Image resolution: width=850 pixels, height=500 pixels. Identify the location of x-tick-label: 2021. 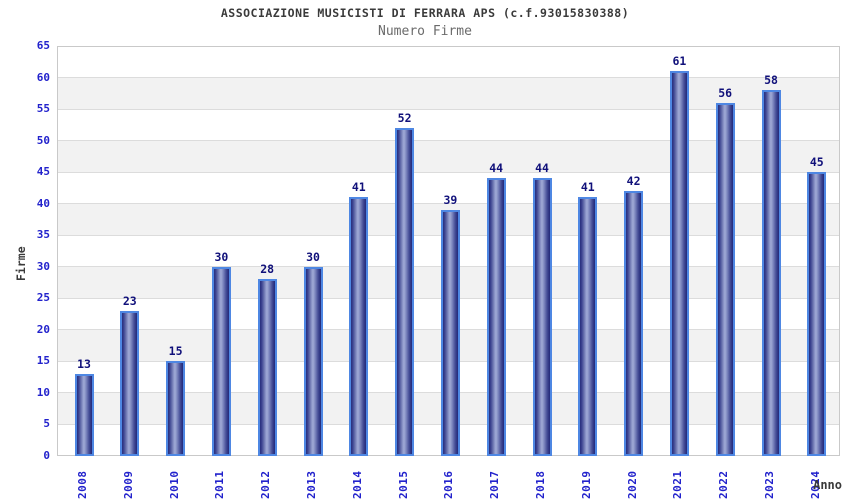
(678, 485).